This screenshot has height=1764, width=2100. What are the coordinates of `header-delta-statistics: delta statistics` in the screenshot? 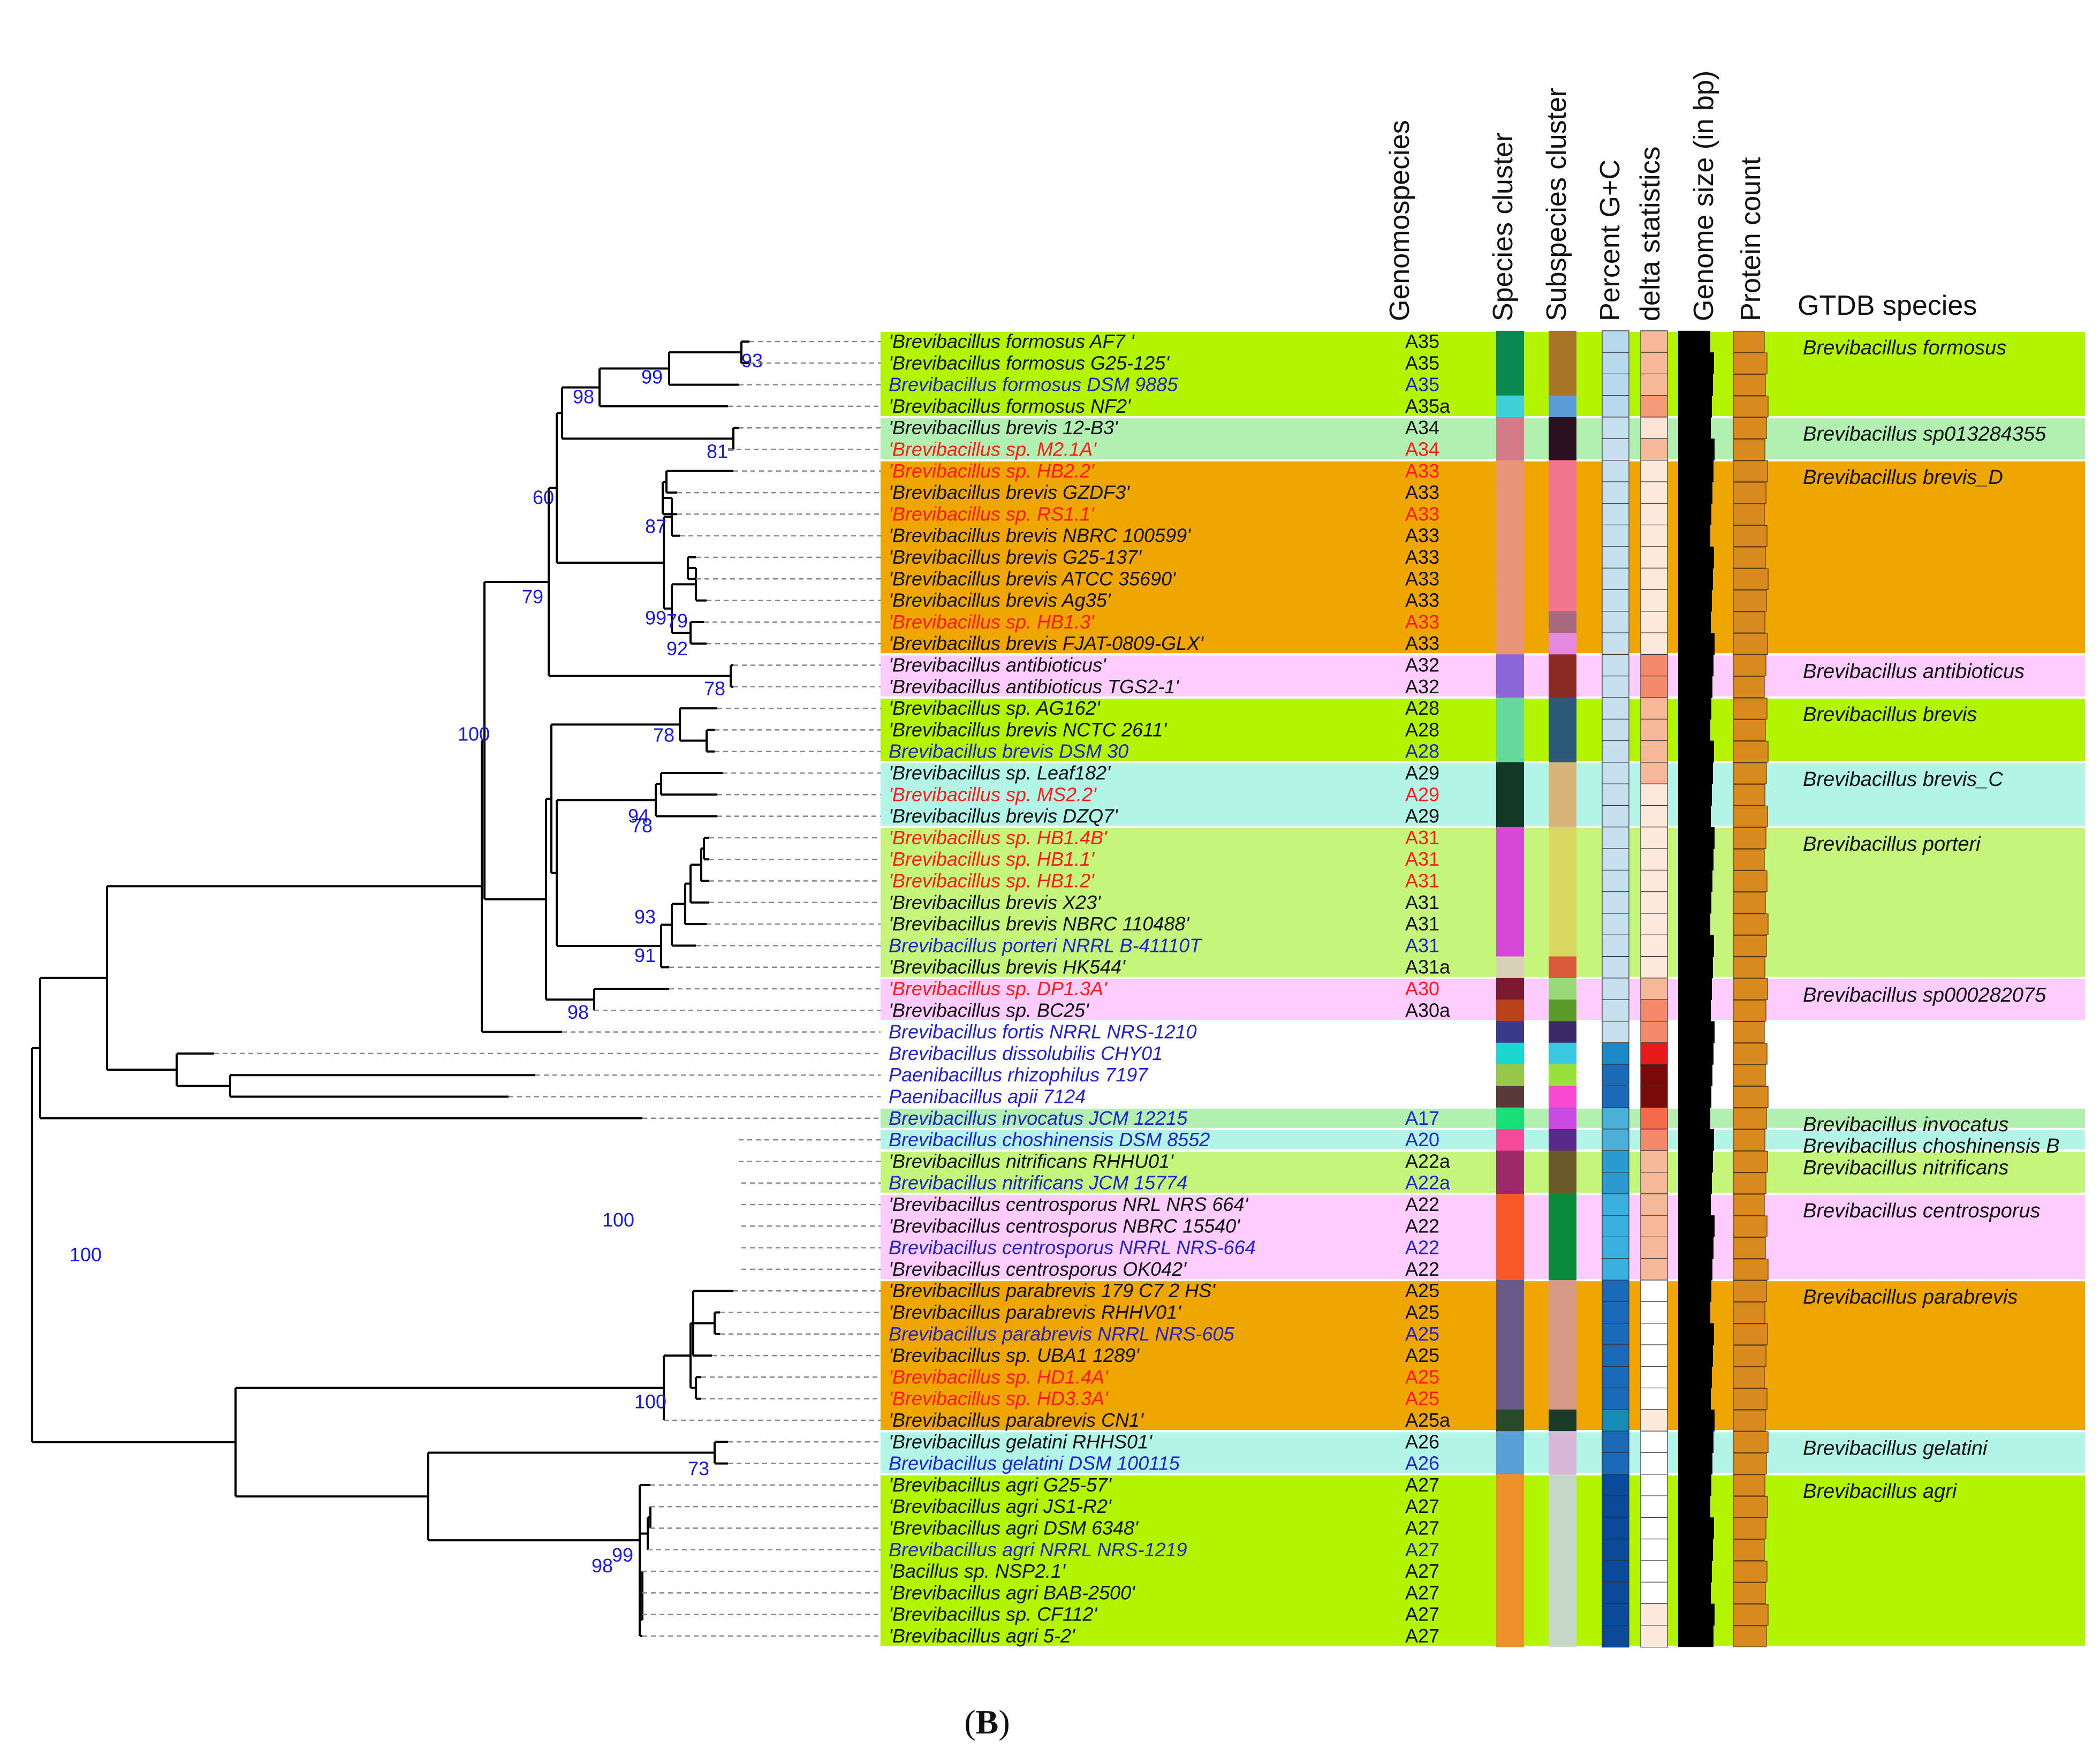 It's located at (1650, 233).